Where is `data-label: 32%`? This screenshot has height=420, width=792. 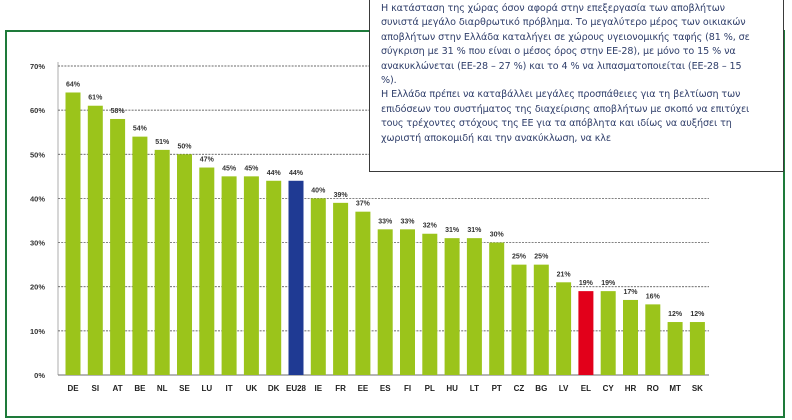
data-label: 32% is located at coordinates (430, 226).